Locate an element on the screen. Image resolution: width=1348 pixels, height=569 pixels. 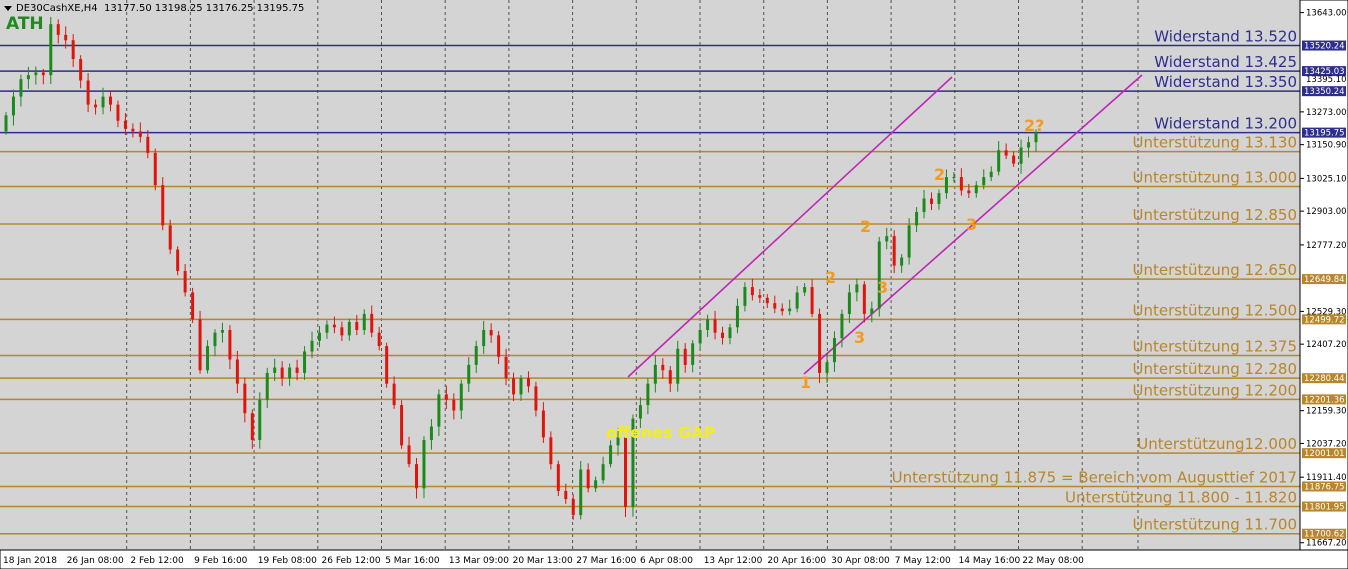
symbol-name: DE30CashXE,H4 is located at coordinates (57, 8).